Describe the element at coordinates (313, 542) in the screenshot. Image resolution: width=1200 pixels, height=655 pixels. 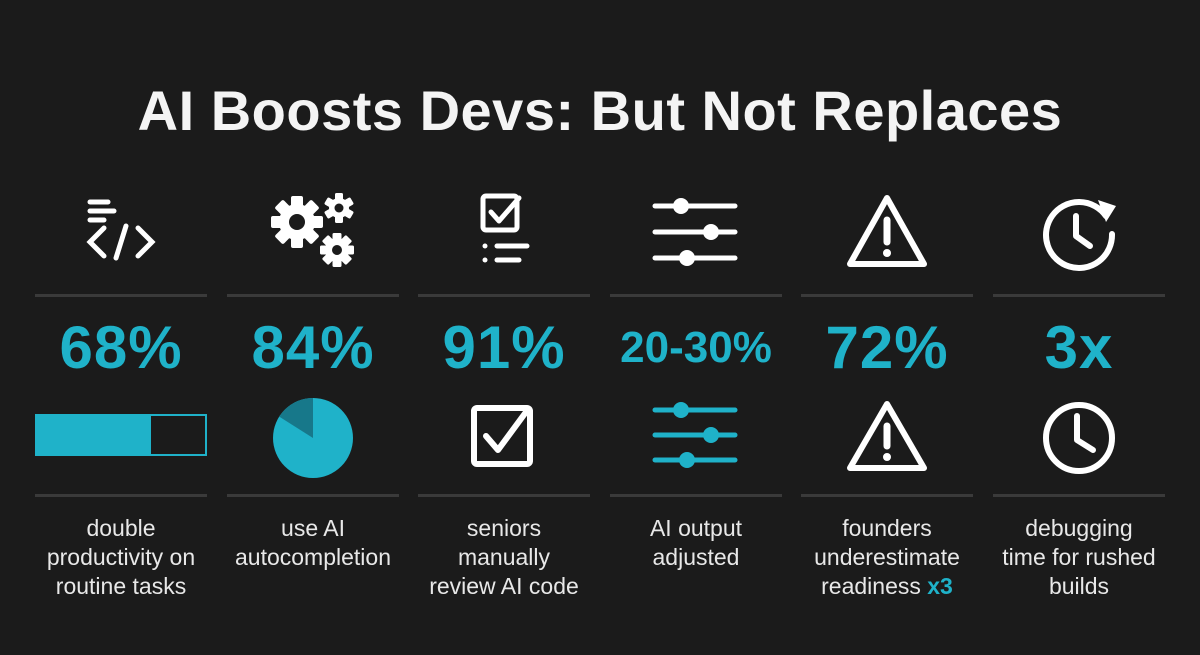
I see `stat-description: use AI autocompletion` at that location.